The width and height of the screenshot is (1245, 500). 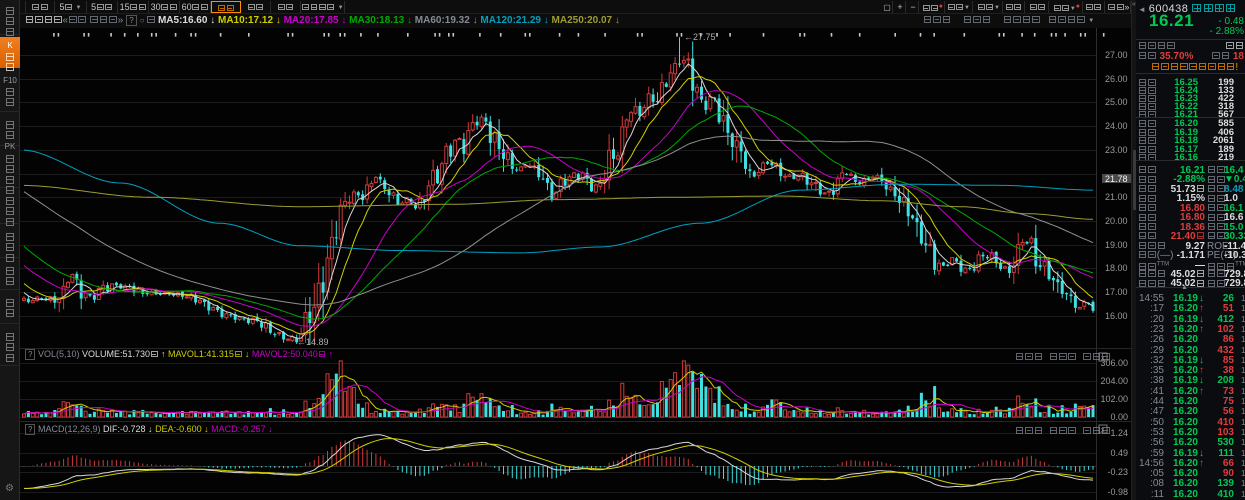 What do you see at coordinates (1116, 150) in the screenshot?
I see `svg-text: 23.00` at bounding box center [1116, 150].